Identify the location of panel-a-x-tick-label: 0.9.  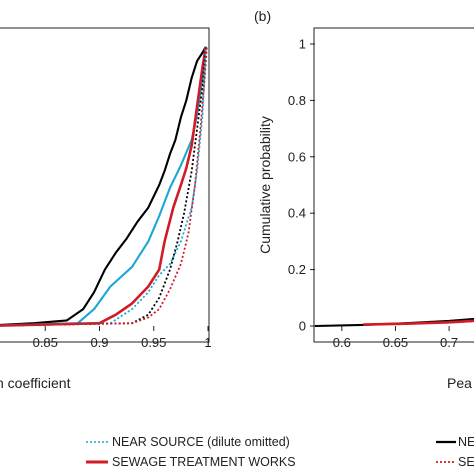
(99, 342).